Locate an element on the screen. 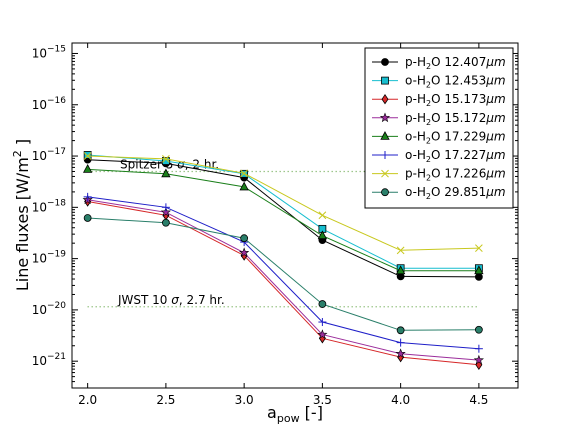 This screenshot has width=576, height=432. legend-entry: p-H2O 17.226μm is located at coordinates (439, 175).